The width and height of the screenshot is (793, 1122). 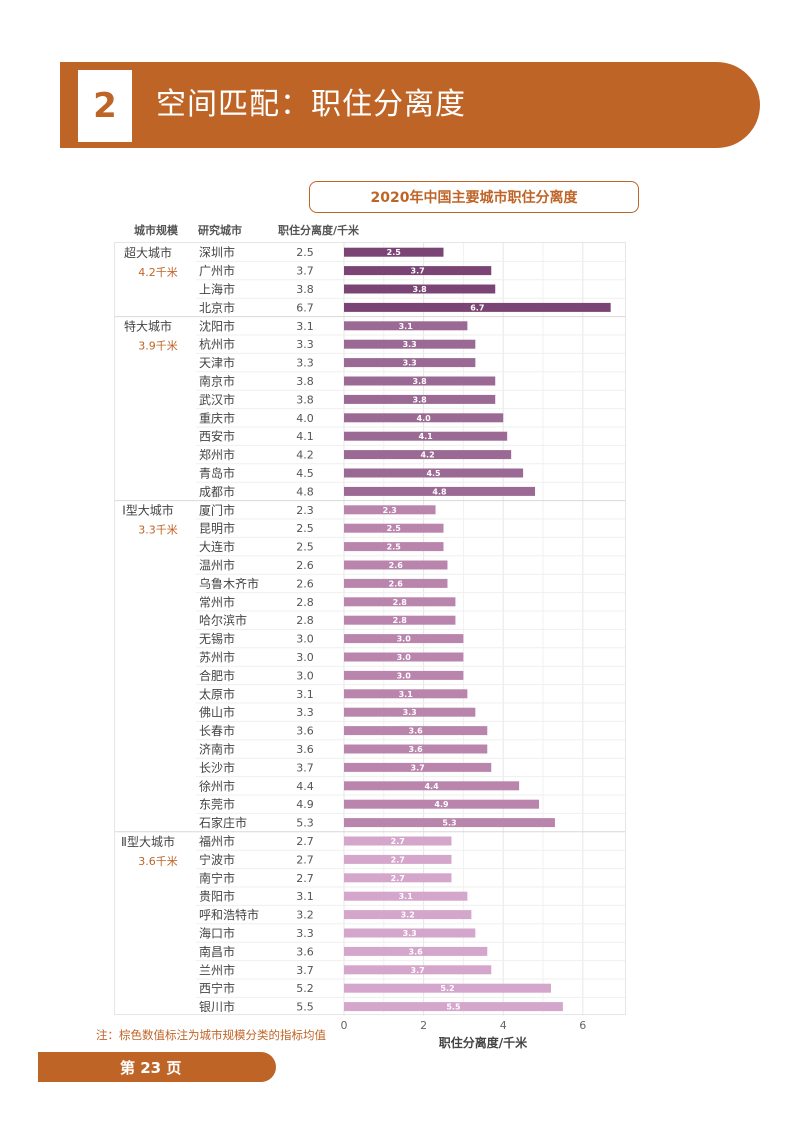 What do you see at coordinates (223, 822) in the screenshot?
I see `city-label: 石家庄市` at bounding box center [223, 822].